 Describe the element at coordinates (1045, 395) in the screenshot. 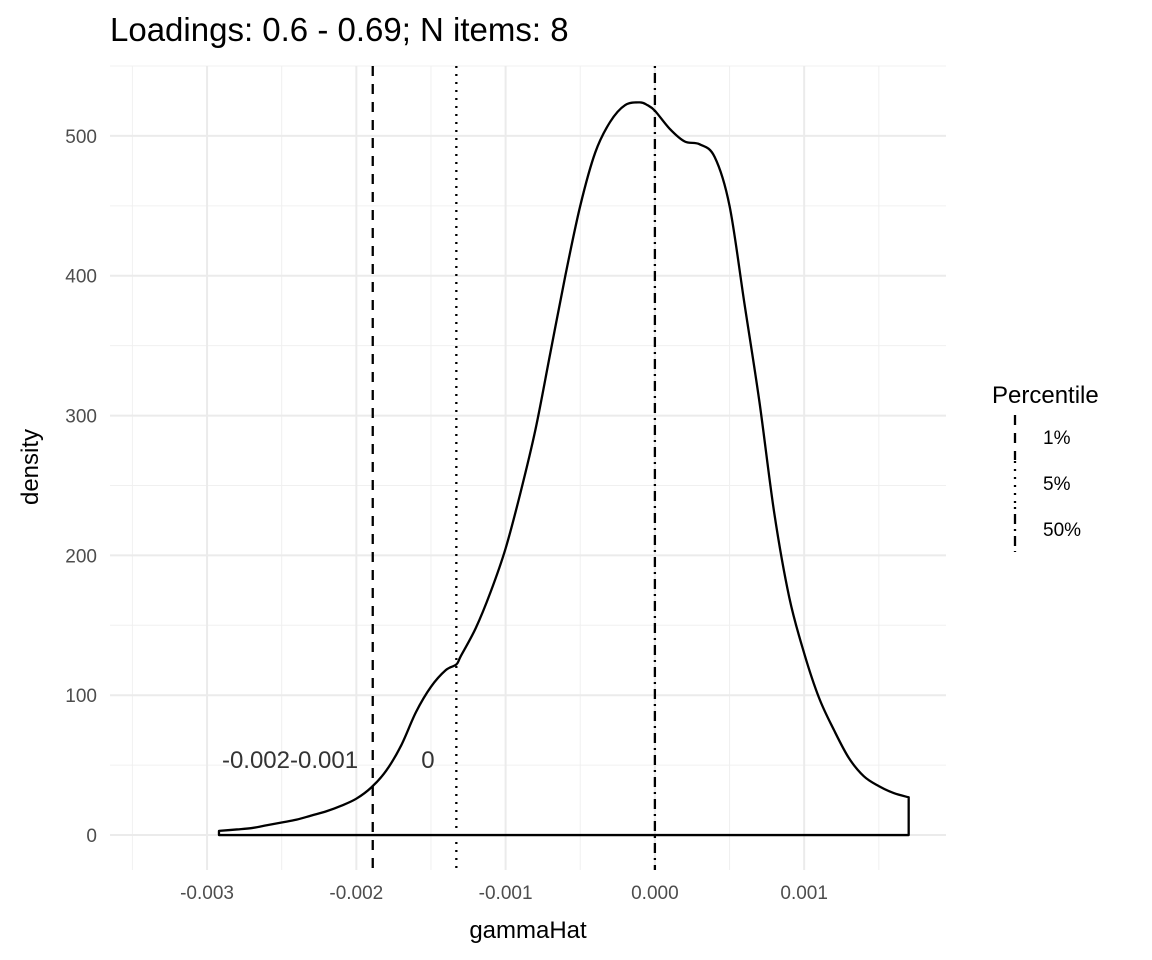

I see `legend-title: Percentile` at that location.